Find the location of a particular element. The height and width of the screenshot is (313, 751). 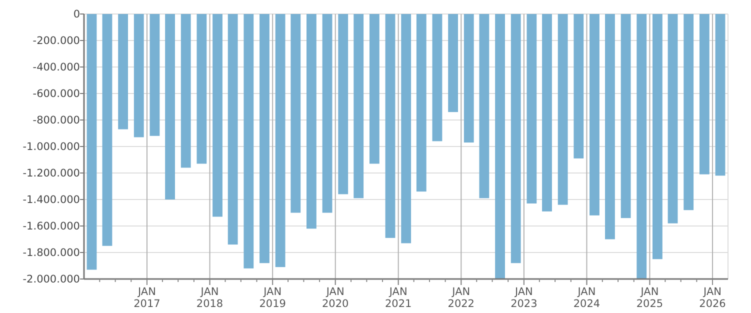

x-tick-label: JAN 2019 is located at coordinates (272, 298).